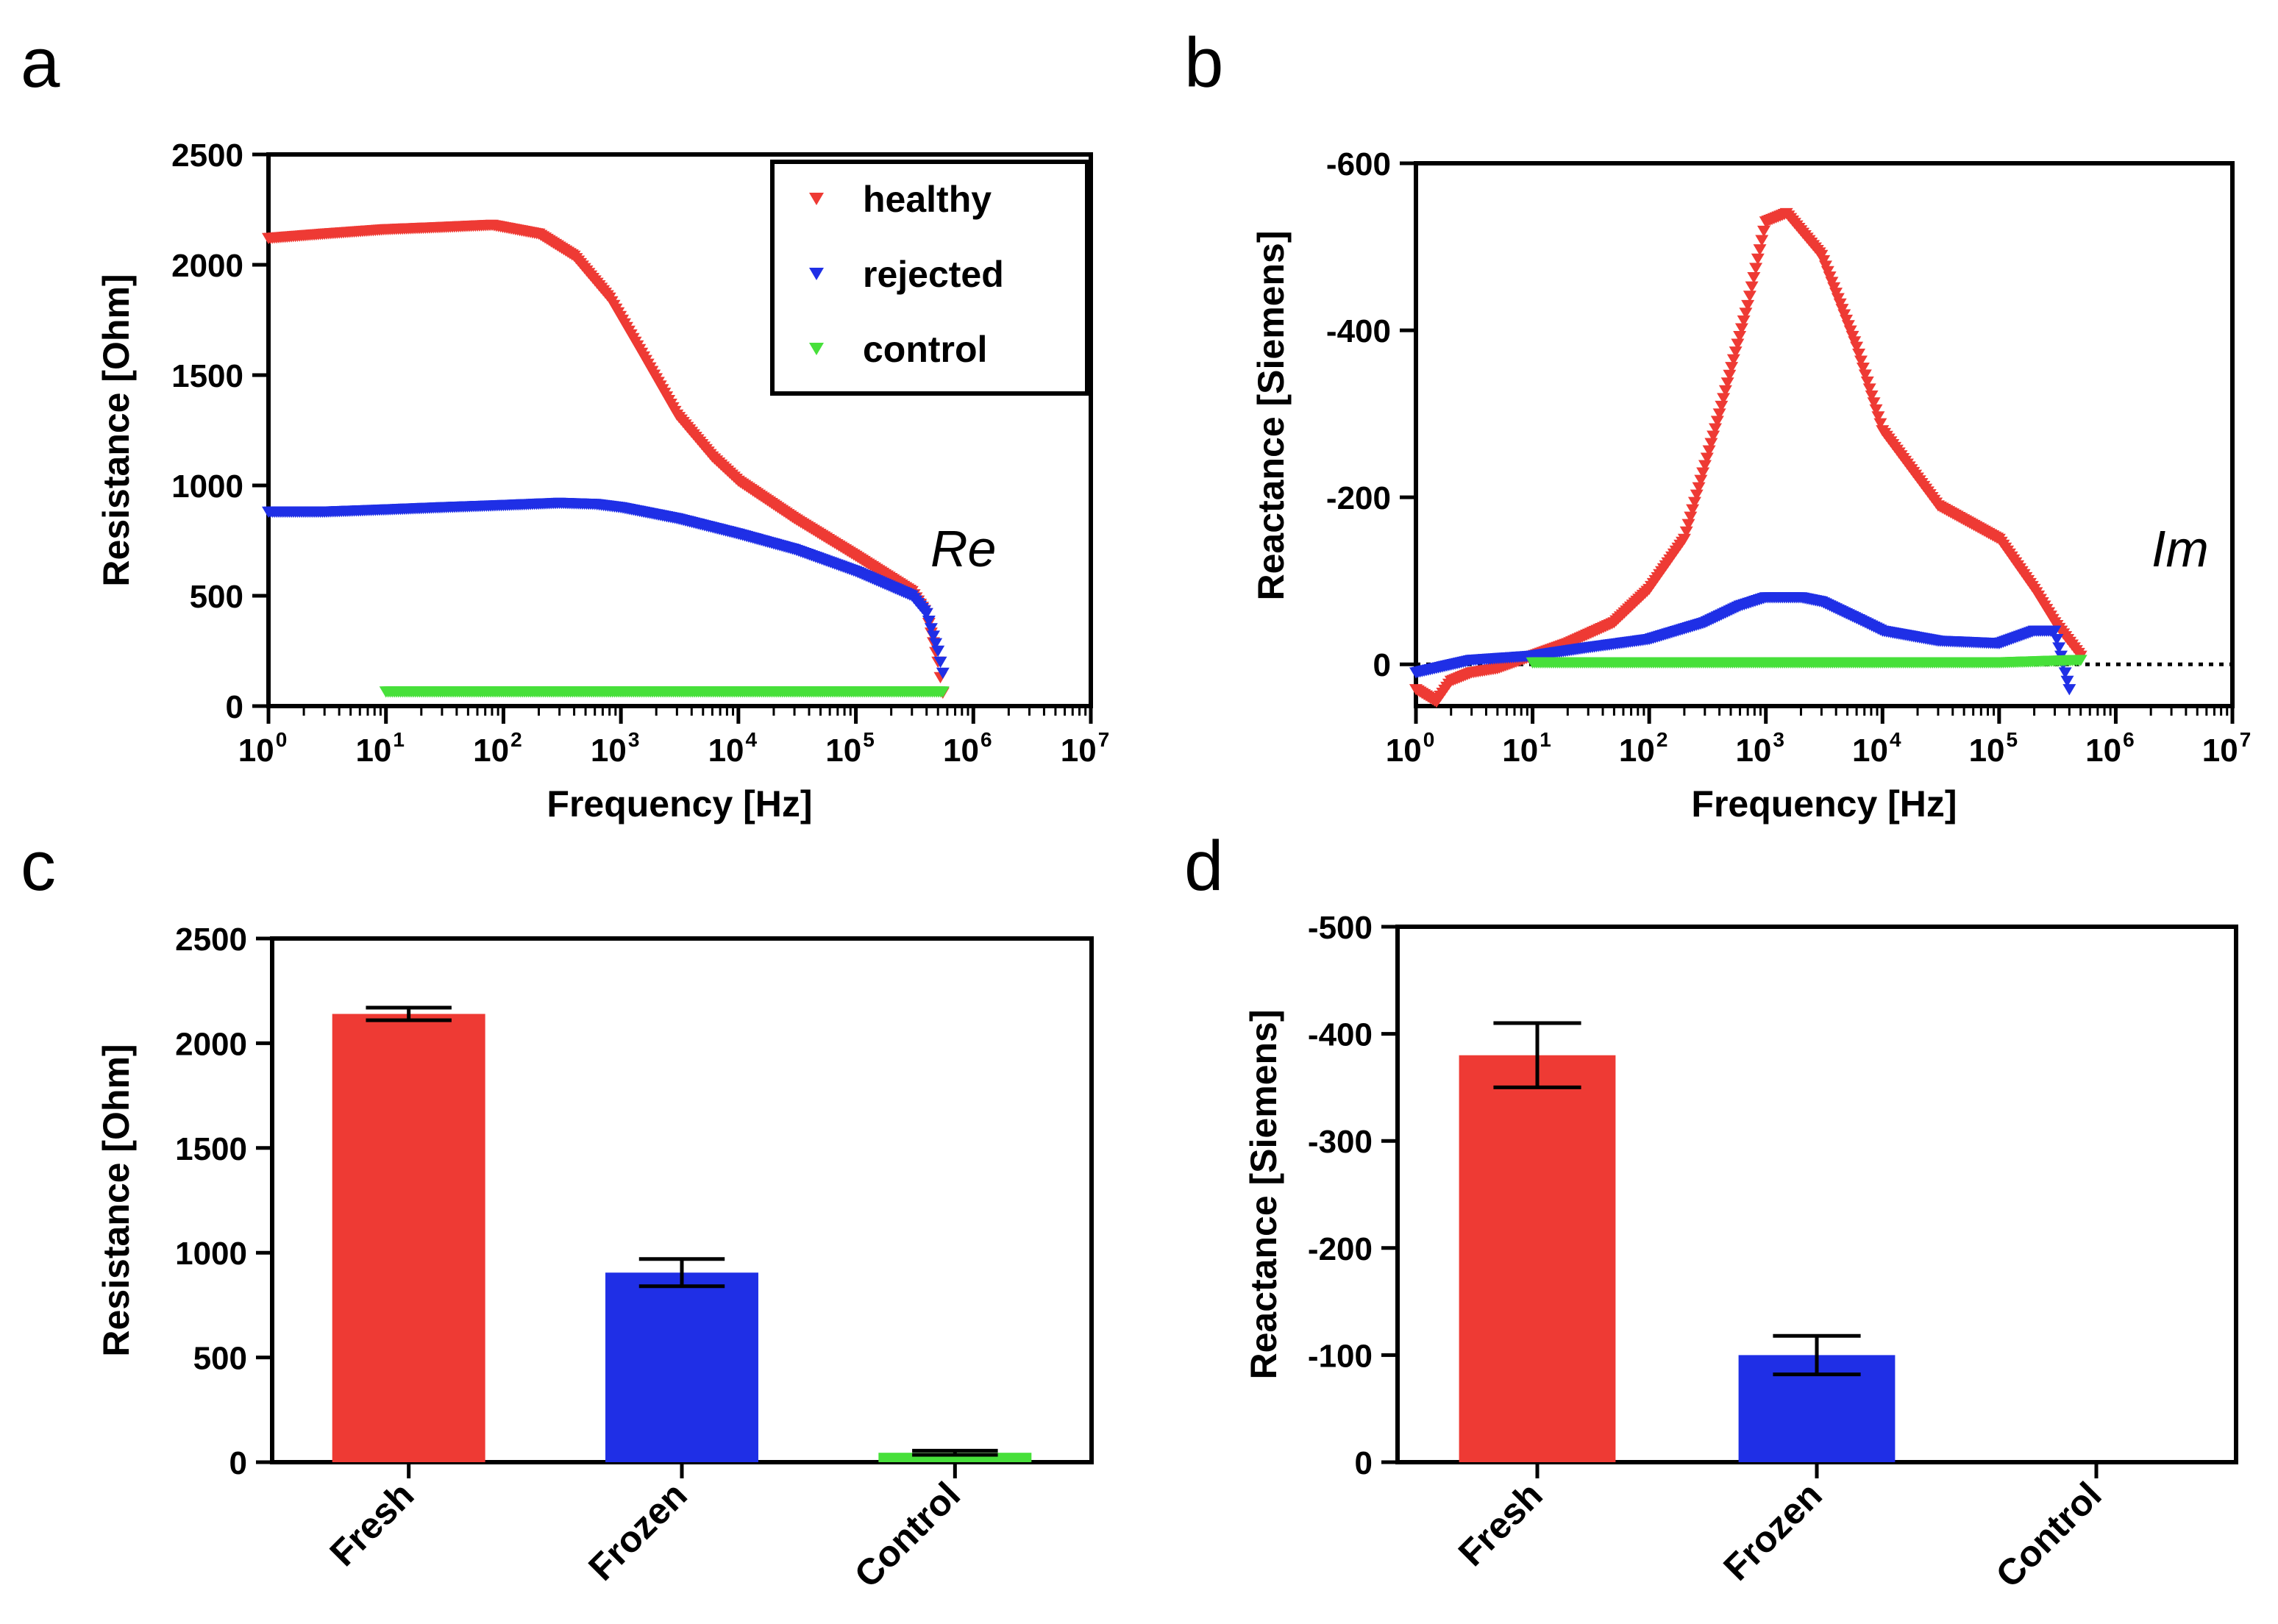 Image resolution: width=2278 pixels, height=1624 pixels. I want to click on y-tick-label: 2000, so click(207, 266).